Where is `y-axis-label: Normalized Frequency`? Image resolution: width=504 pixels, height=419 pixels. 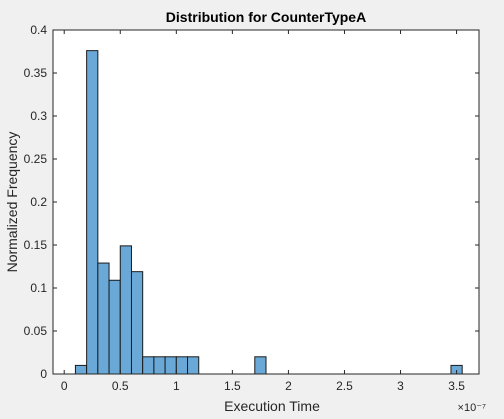
y-axis-label: Normalized Frequency is located at coordinates (12, 202).